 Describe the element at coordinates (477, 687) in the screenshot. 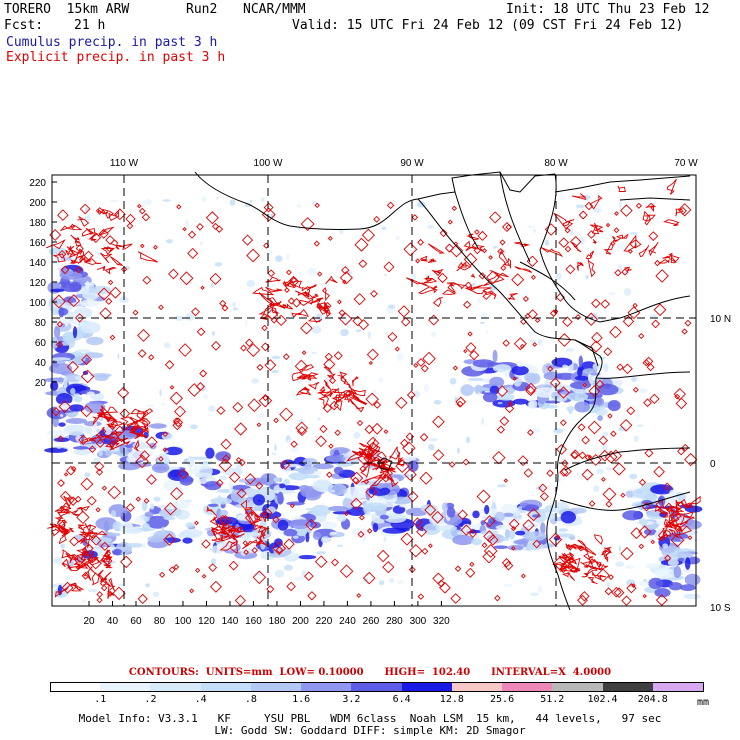

I see `colorbar-swatch` at that location.